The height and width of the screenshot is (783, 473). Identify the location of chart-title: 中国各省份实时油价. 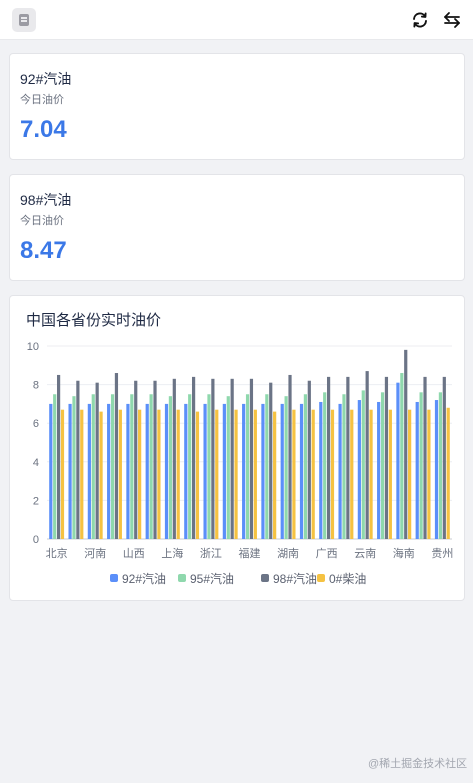
(94, 320).